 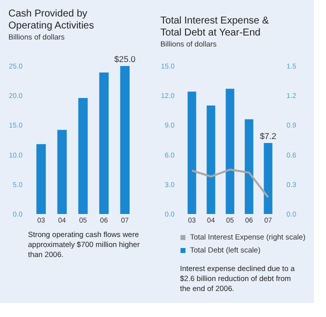 What do you see at coordinates (125, 59) in the screenshot?
I see `data-label: $25.0` at bounding box center [125, 59].